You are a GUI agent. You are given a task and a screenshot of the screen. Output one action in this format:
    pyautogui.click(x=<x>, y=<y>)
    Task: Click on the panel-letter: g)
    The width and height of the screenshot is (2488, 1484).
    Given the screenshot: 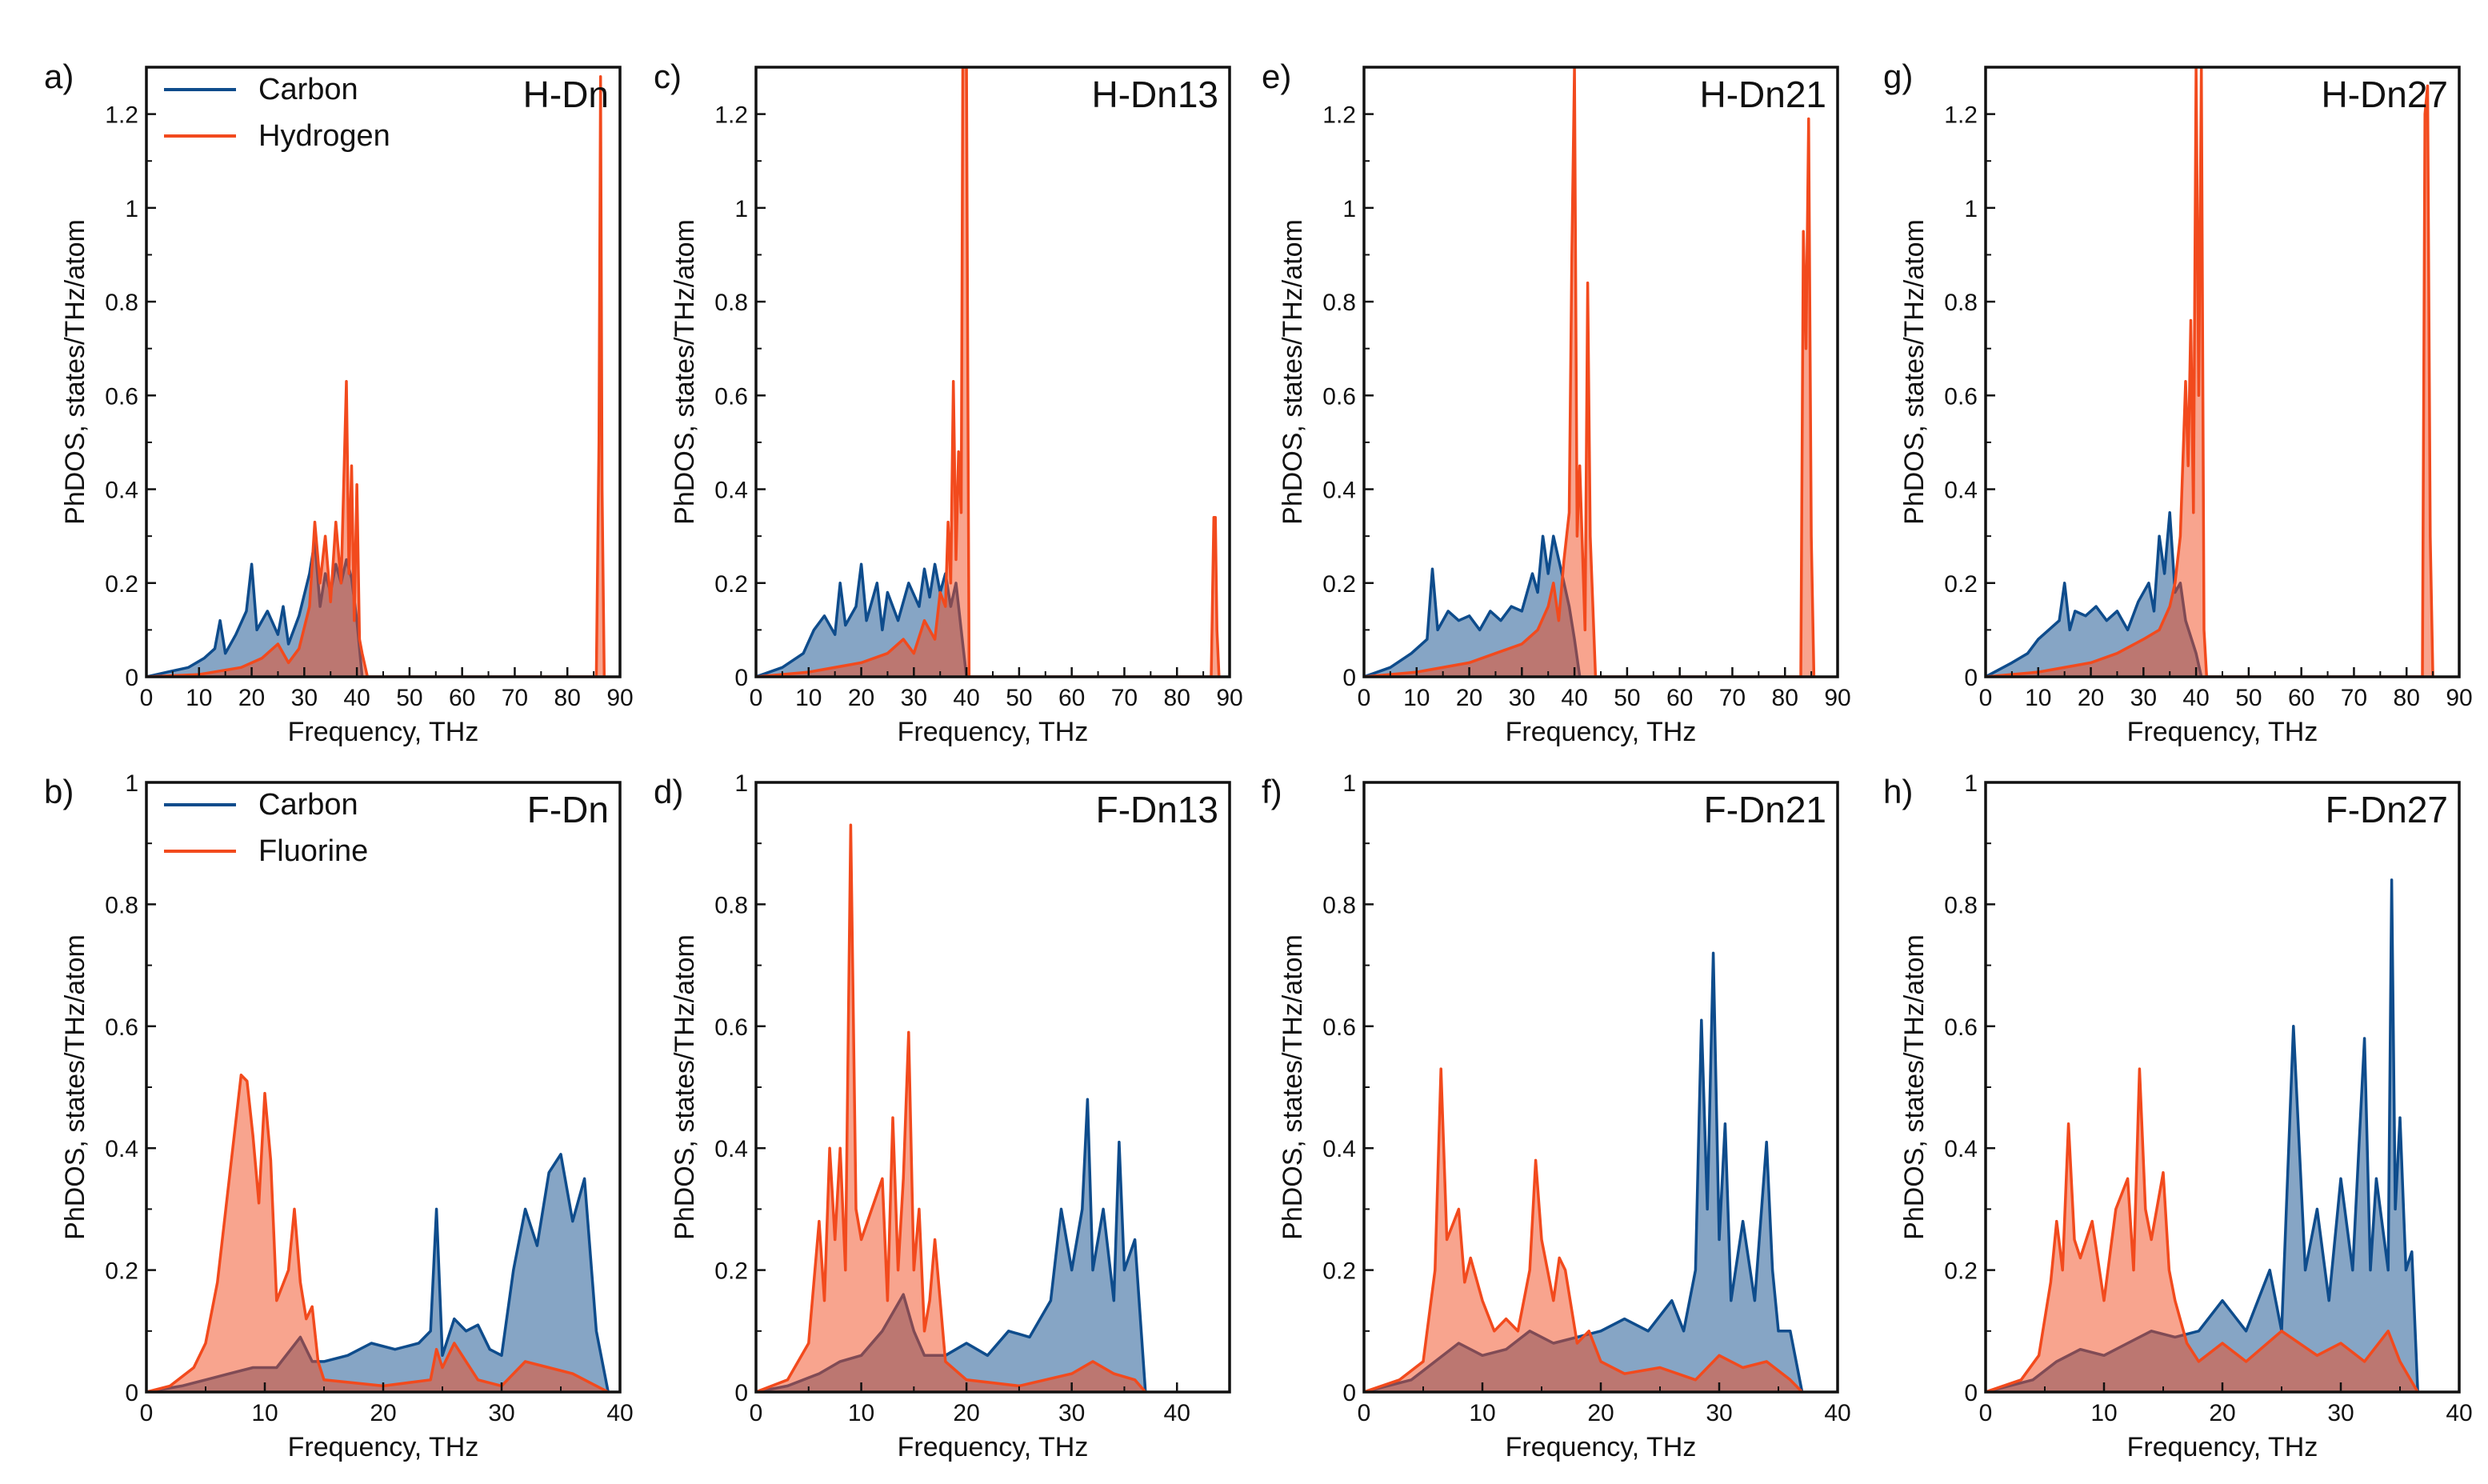 What is the action you would take?
    pyautogui.click(x=1898, y=76)
    